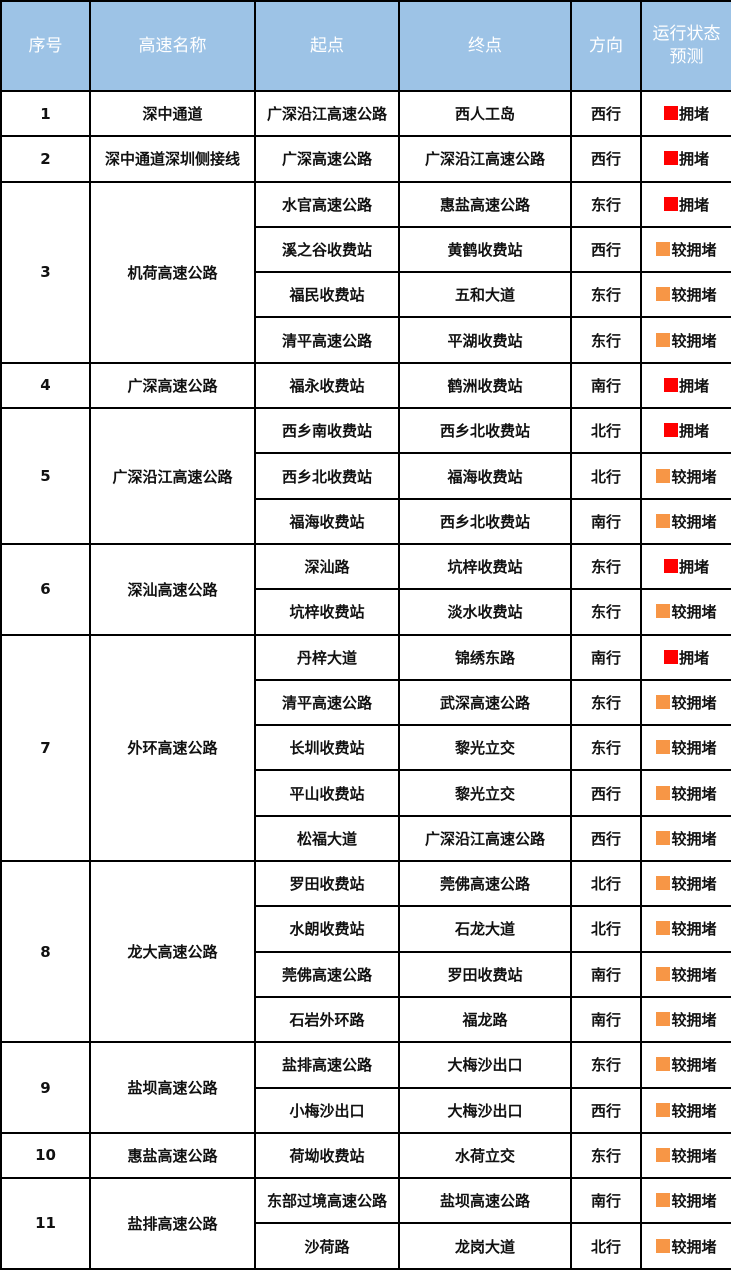  What do you see at coordinates (365, 1087) in the screenshot?
I see `table-row: 9 盐坝高速公路 盐排高速公路 大梅沙出口 东行 较拥堵` at bounding box center [365, 1087].